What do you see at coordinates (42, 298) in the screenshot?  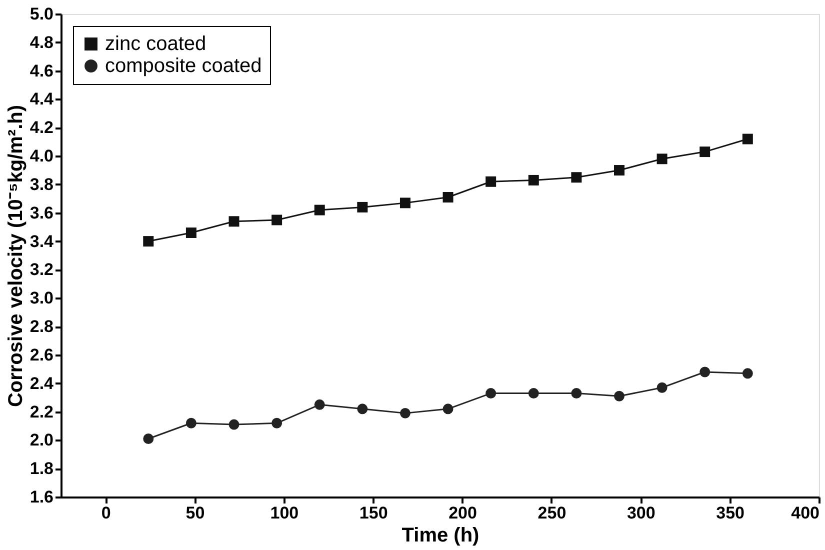 I see `y-tick-label: 3.0` at bounding box center [42, 298].